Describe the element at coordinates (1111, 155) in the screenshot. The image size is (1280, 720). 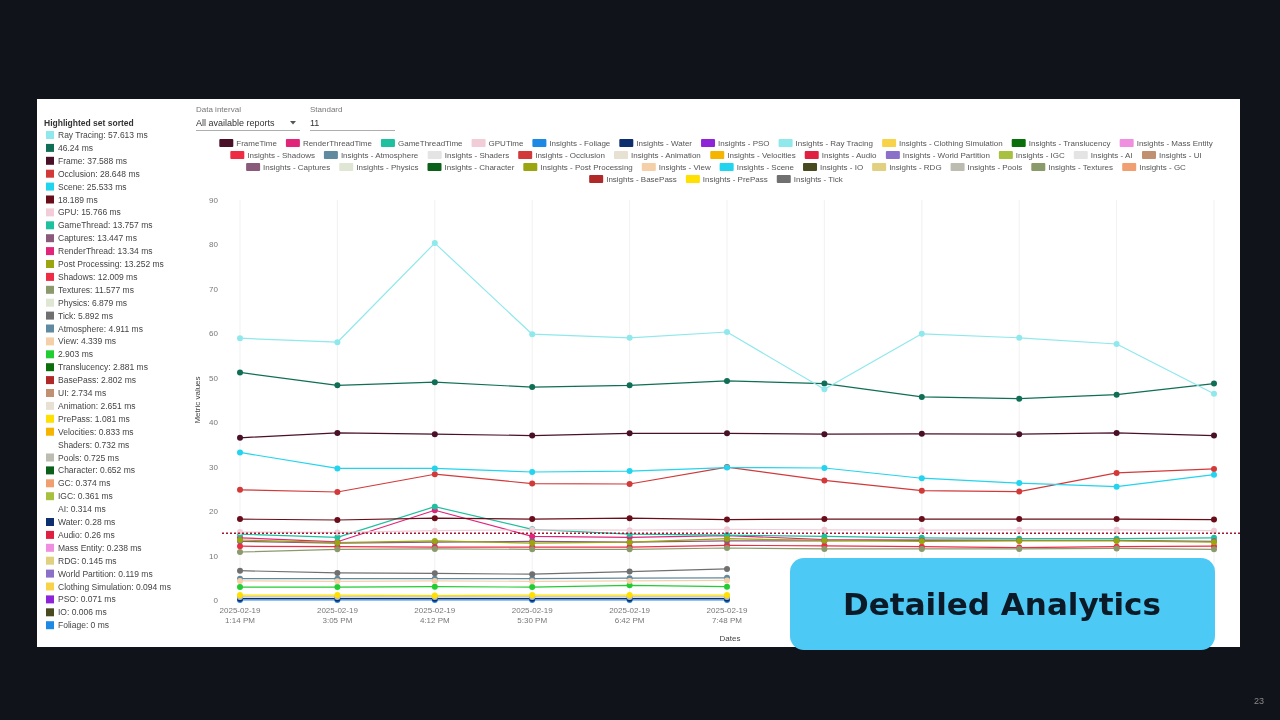
I see `legend-label: Insights - AI` at that location.